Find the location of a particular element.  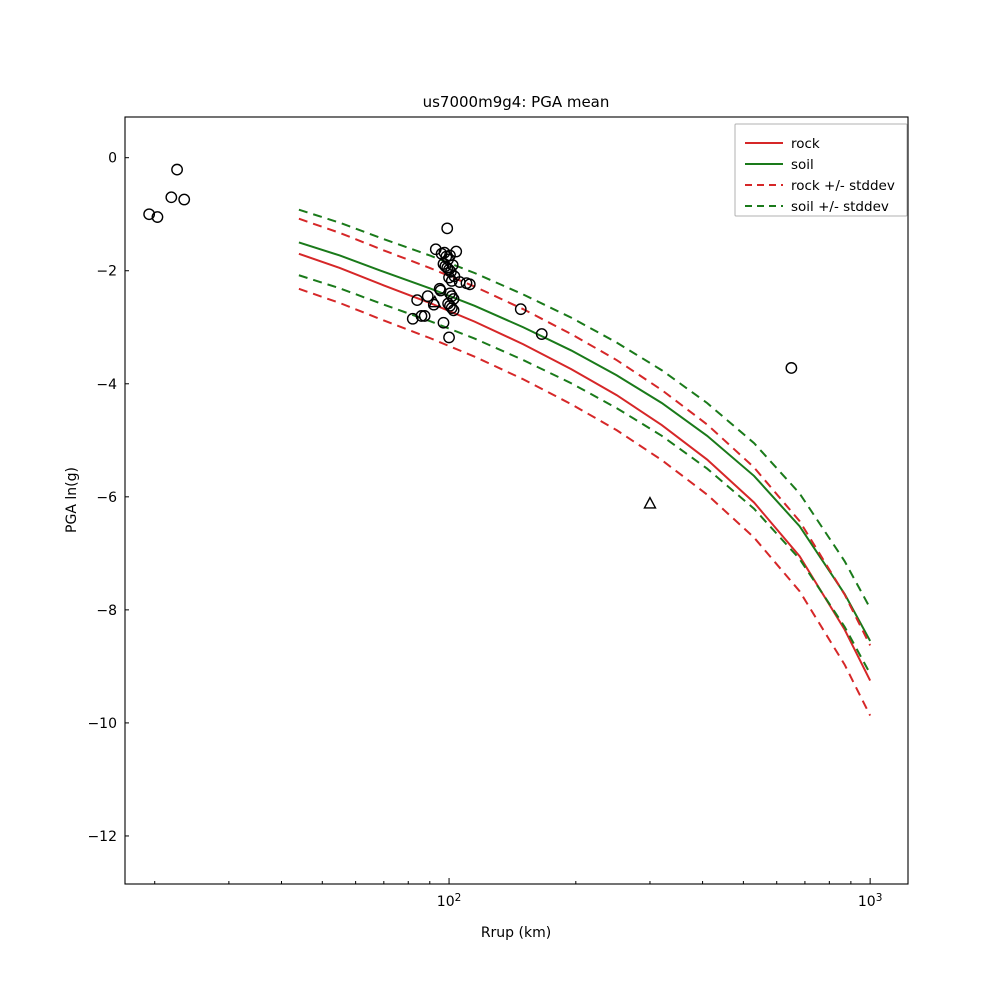

y-axis-ticks: 0 −2 −4 −6 −8 −10 −12 is located at coordinates (108, 498).